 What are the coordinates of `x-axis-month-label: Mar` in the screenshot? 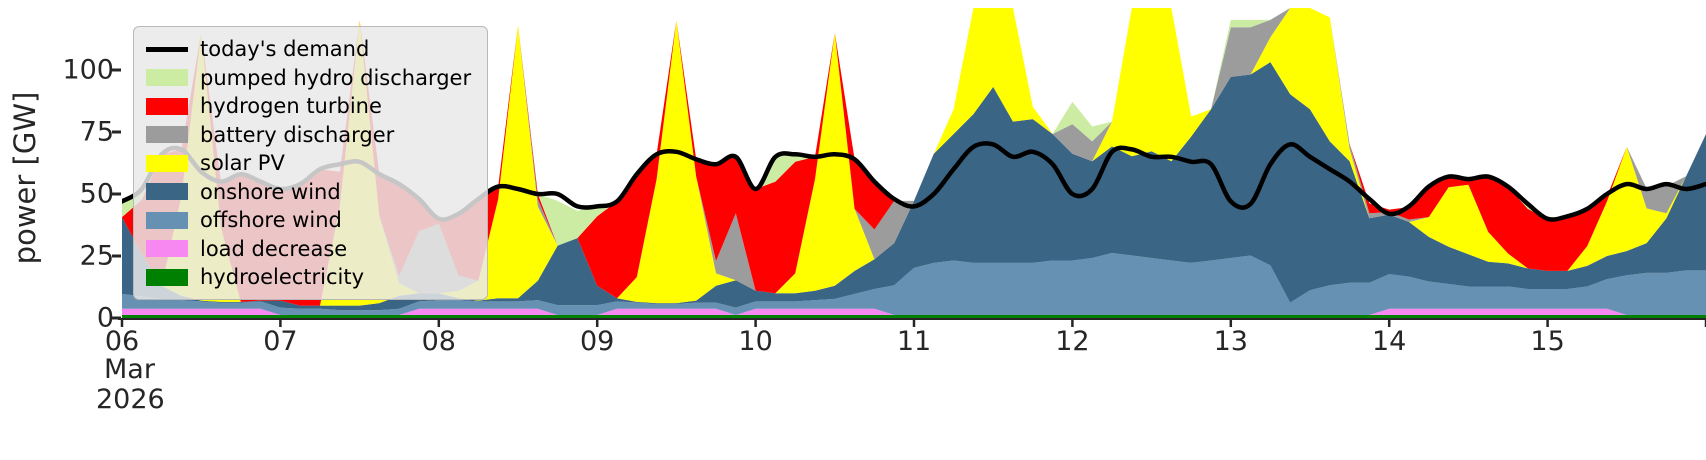 It's located at (129, 369).